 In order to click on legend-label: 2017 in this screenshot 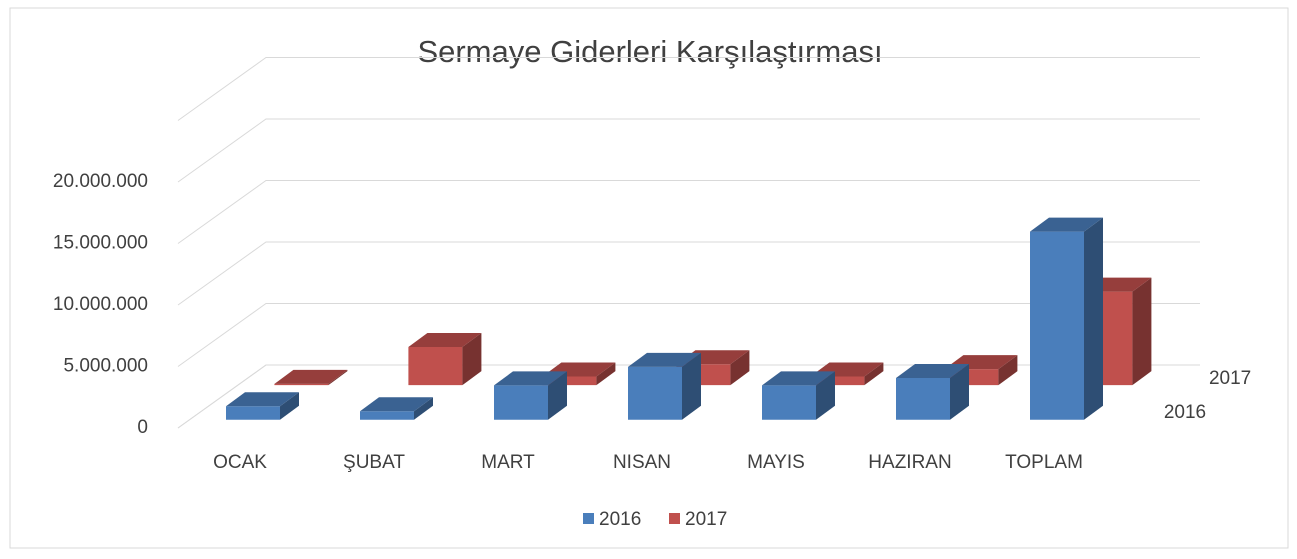, I will do `click(706, 519)`.